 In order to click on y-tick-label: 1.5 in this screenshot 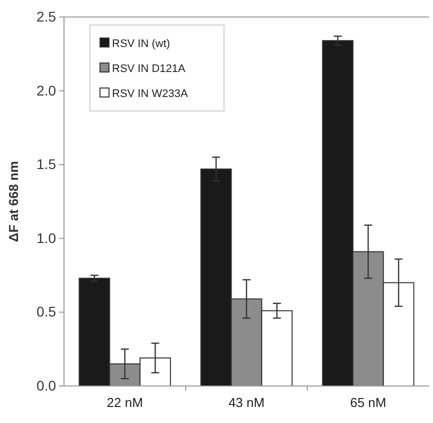, I will do `click(46, 164)`.